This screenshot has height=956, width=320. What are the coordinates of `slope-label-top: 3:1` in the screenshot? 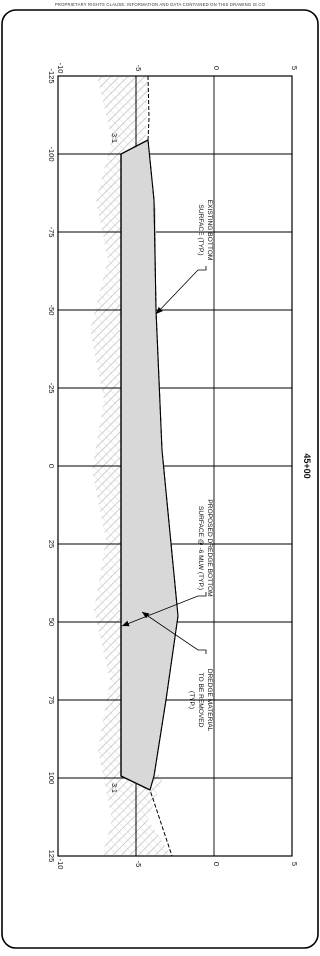 It's located at (113, 138).